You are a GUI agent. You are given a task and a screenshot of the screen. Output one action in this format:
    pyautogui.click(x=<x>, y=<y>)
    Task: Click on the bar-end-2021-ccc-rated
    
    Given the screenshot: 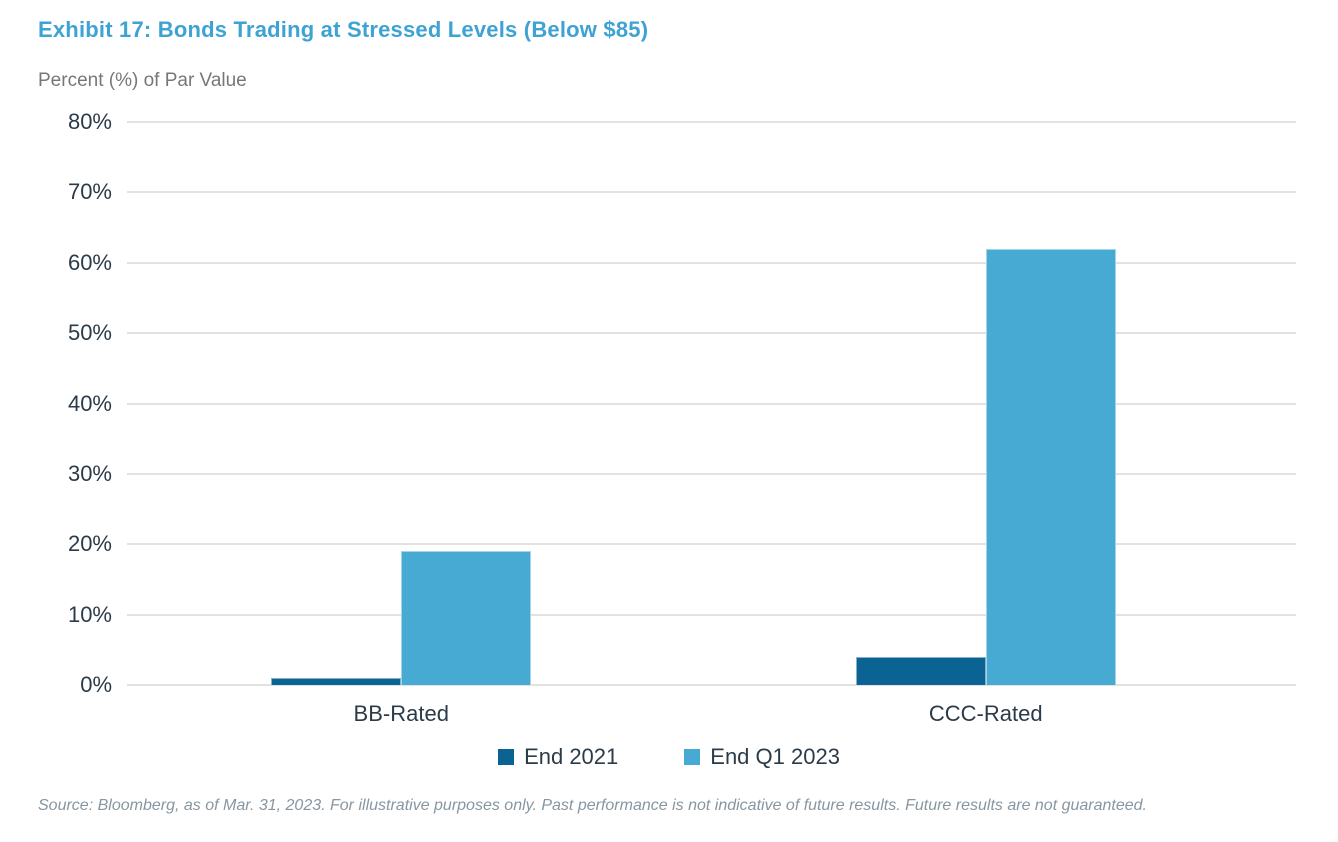 What is the action you would take?
    pyautogui.click(x=920, y=670)
    